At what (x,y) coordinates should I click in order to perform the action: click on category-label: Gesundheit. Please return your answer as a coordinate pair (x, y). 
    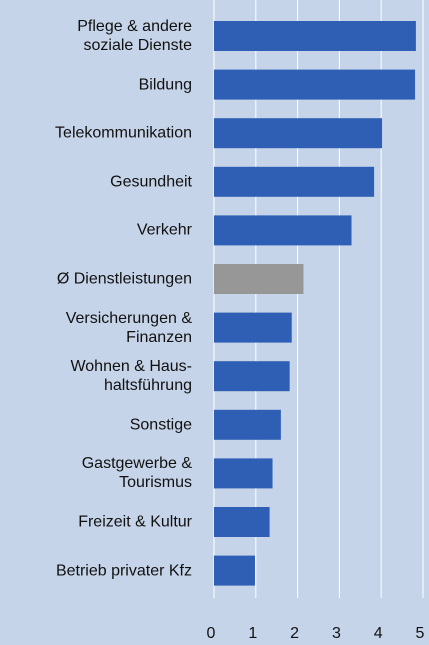
    Looking at the image, I should click on (151, 182).